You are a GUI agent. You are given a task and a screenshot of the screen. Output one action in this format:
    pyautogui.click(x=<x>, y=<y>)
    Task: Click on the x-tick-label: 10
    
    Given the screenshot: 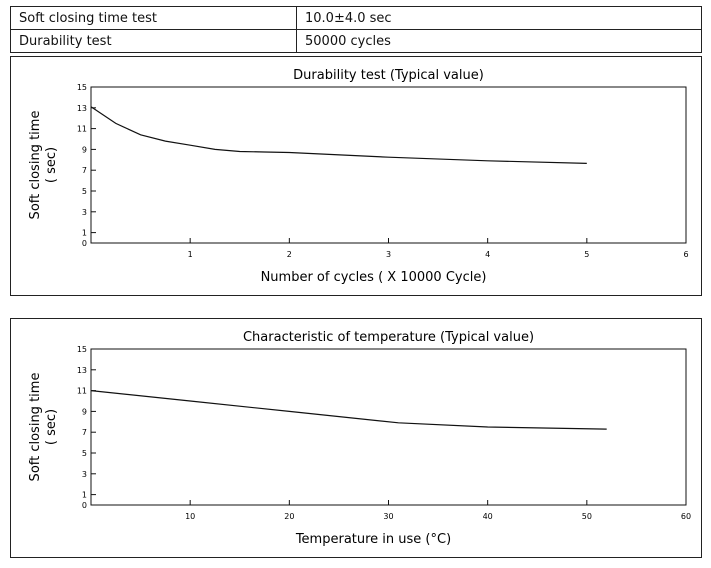 What is the action you would take?
    pyautogui.click(x=190, y=516)
    